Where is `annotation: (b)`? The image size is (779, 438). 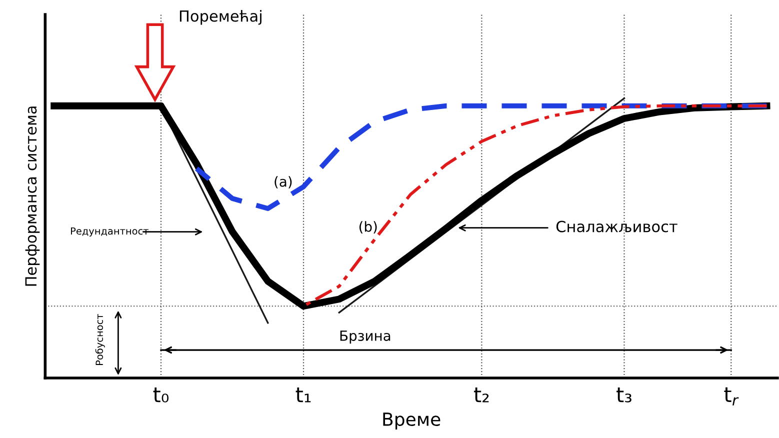 annotation: (b) is located at coordinates (368, 227).